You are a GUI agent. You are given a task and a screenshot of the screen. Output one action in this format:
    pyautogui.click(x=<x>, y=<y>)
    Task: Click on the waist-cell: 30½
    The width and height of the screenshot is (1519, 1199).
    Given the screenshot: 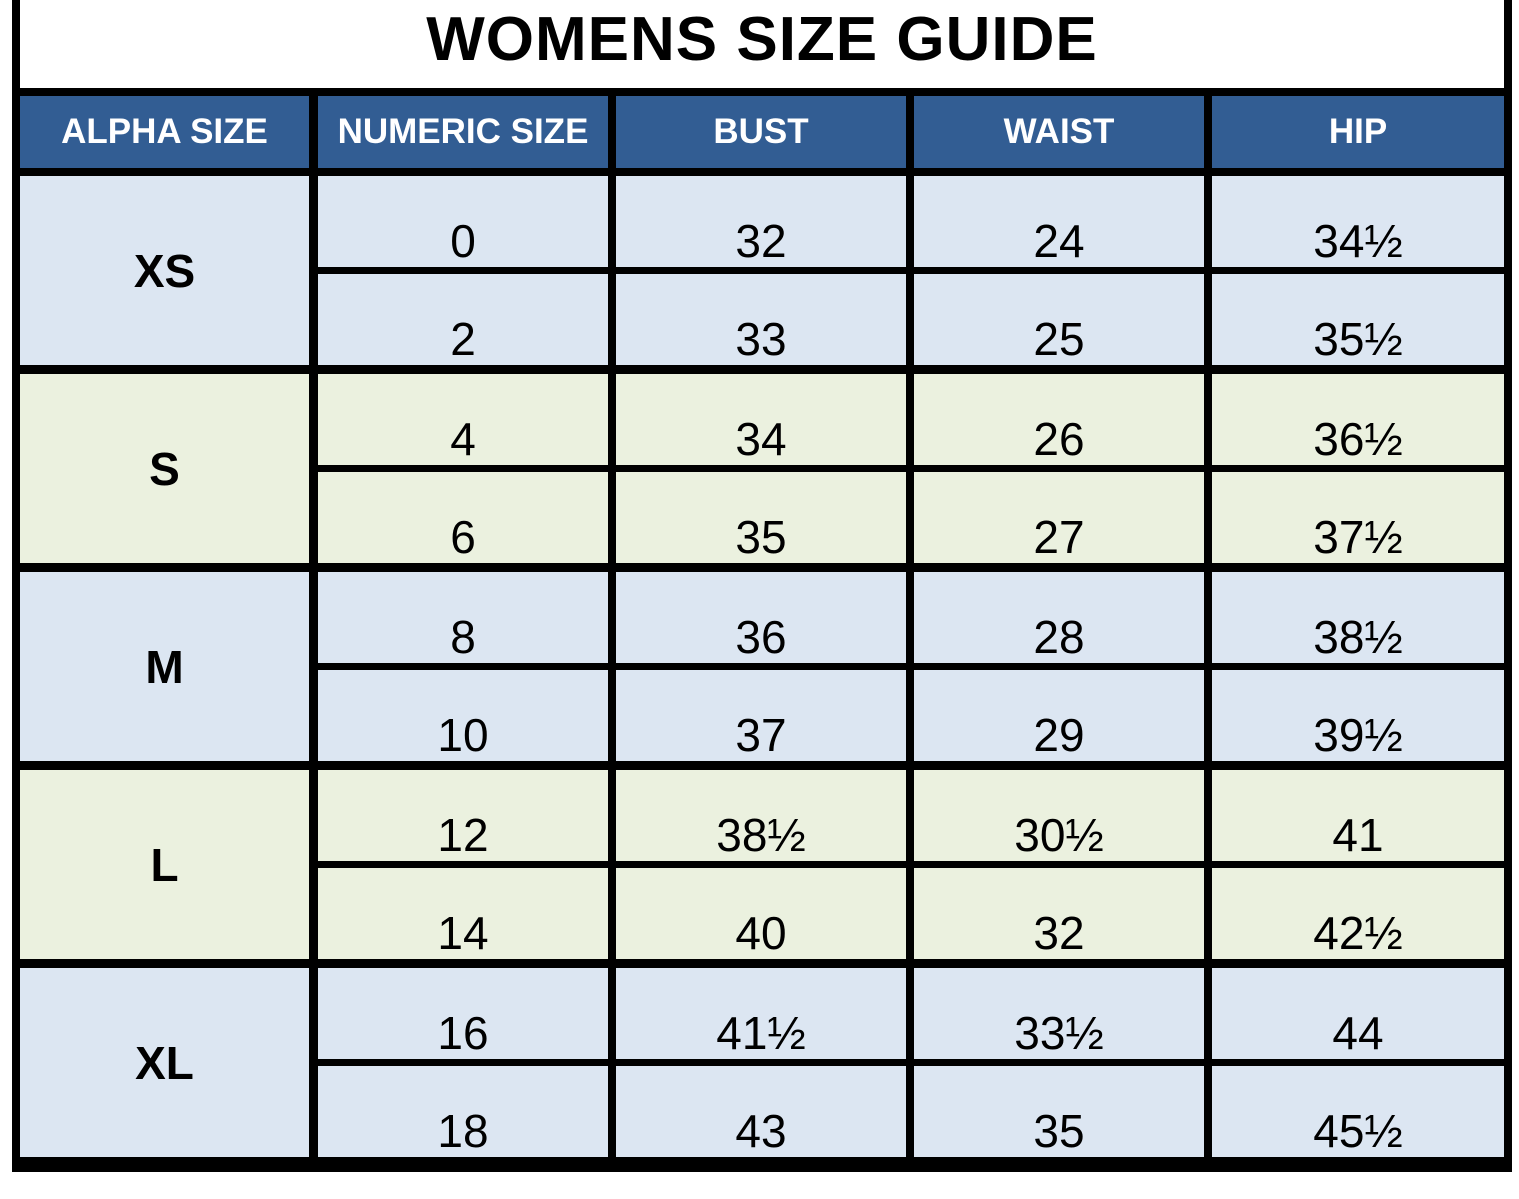 What is the action you would take?
    pyautogui.click(x=1059, y=815)
    